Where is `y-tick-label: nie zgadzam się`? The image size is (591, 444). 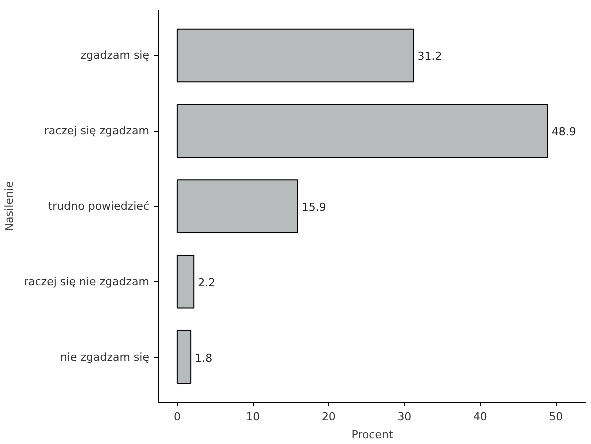 y-tick-label: nie zgadzam się is located at coordinates (105, 357).